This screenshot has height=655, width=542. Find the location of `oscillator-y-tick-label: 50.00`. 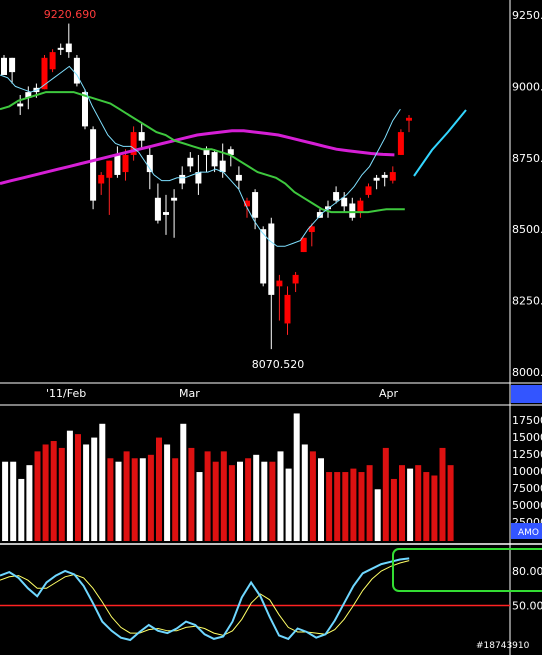

oscillator-y-tick-label: 50.00 is located at coordinates (527, 606).